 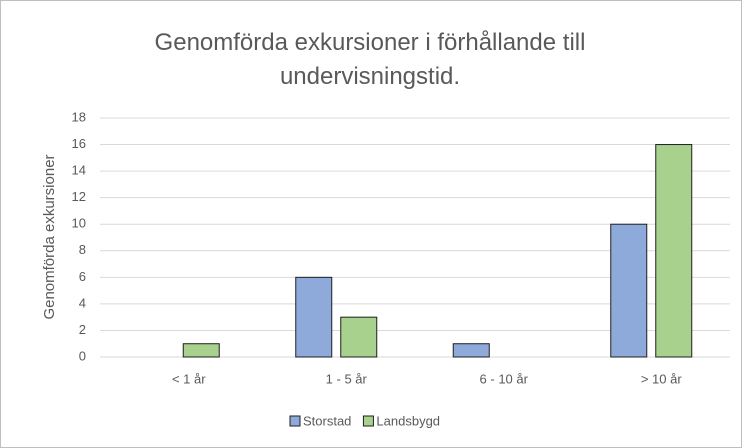 What do you see at coordinates (82, 329) in the screenshot?
I see `y-tick-label: 2` at bounding box center [82, 329].